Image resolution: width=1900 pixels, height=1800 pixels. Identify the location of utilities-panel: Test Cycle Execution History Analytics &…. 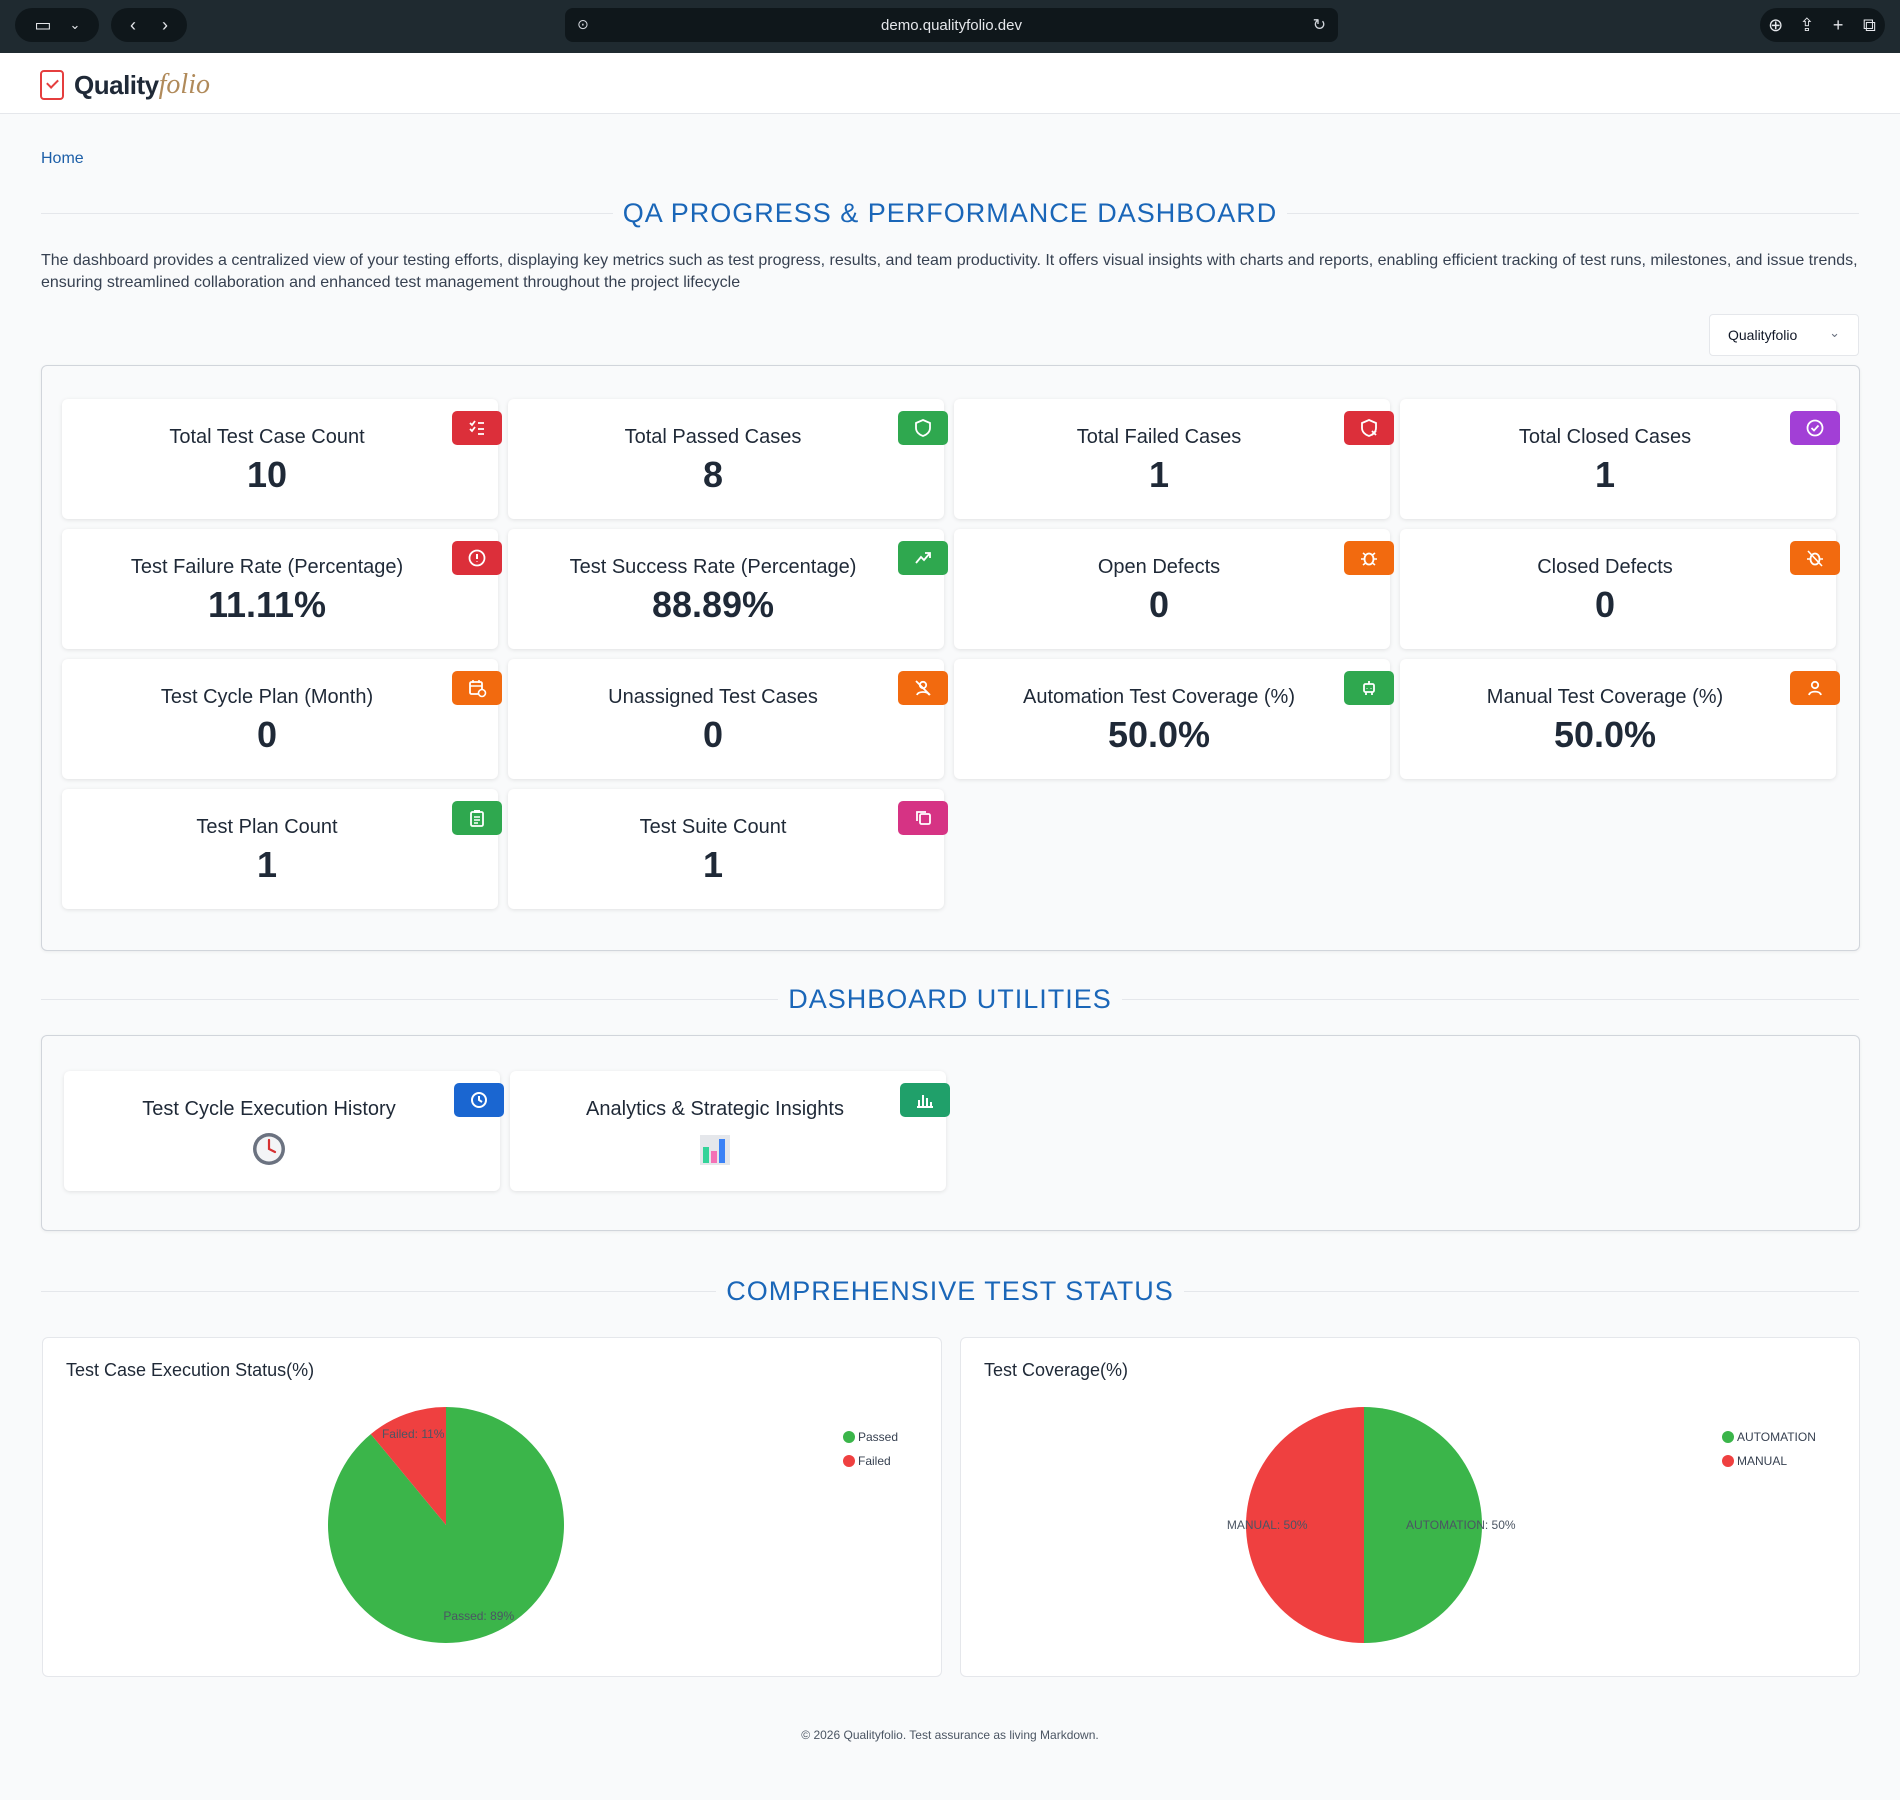
(950, 1133).